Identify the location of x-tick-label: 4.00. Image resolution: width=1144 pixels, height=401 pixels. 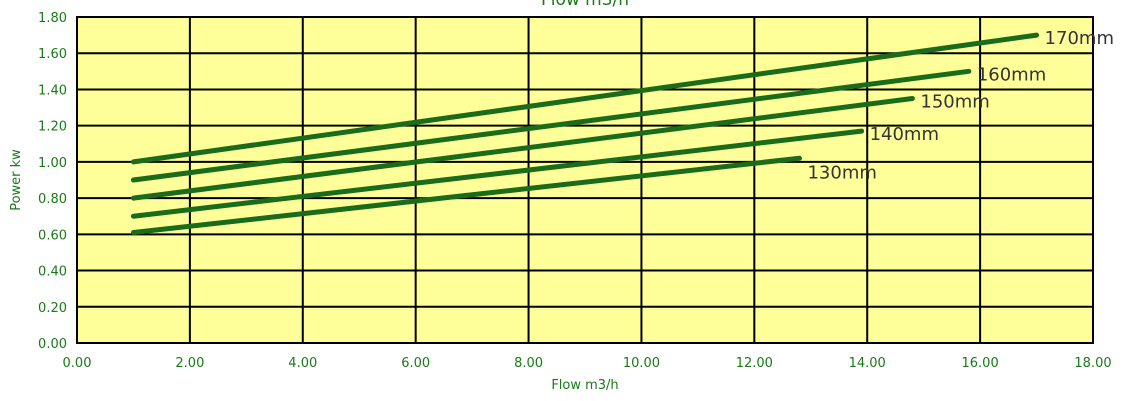
(302, 363).